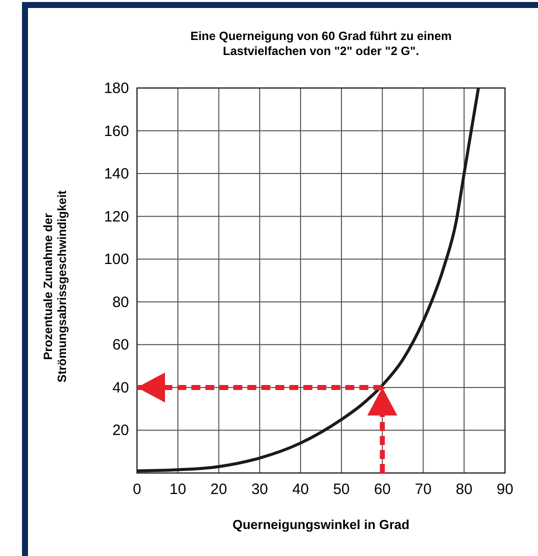 The height and width of the screenshot is (556, 538). I want to click on y-tick-label: 60, so click(120, 345).